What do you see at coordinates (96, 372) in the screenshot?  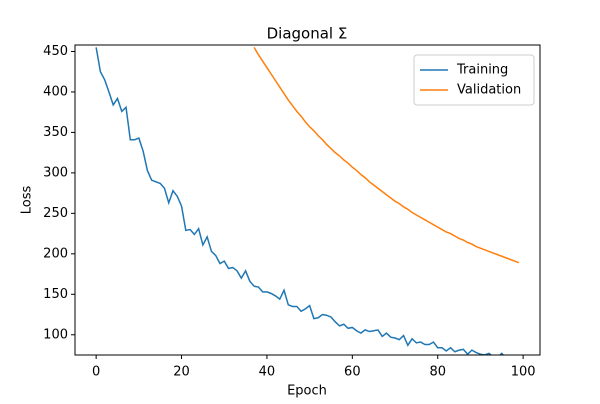 I see `x-tick-label: 0` at bounding box center [96, 372].